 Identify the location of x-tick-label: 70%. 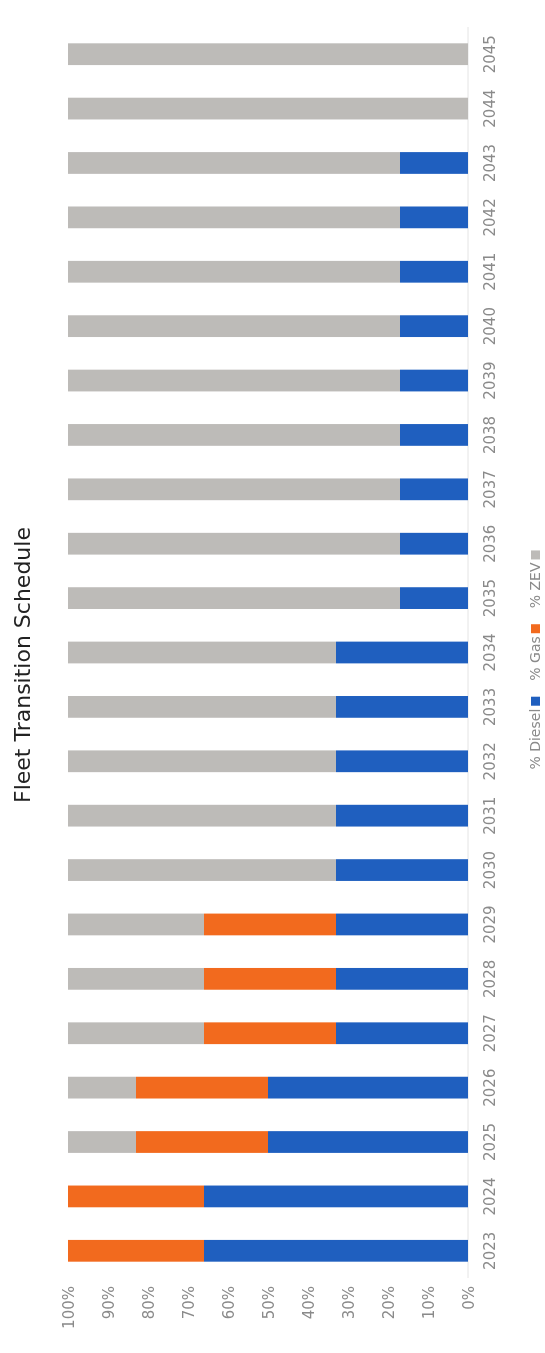
(188, 1303).